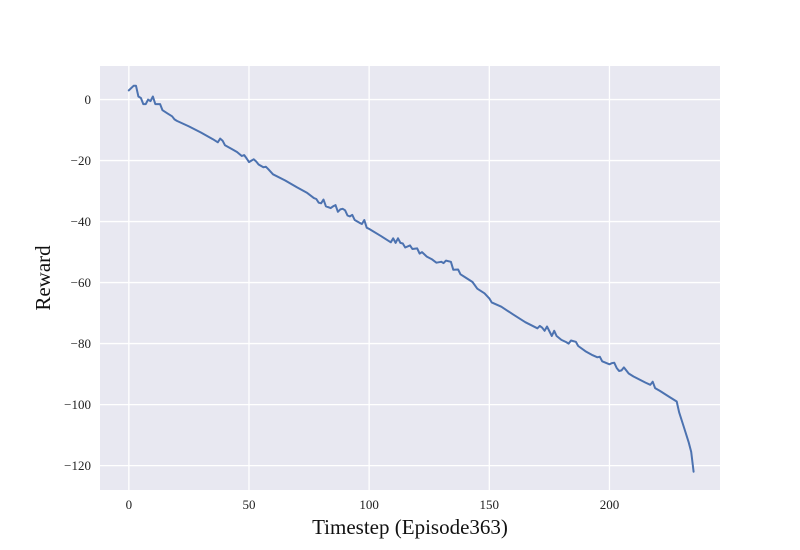  Describe the element at coordinates (88, 99) in the screenshot. I see `y-tick-label: 0` at that location.